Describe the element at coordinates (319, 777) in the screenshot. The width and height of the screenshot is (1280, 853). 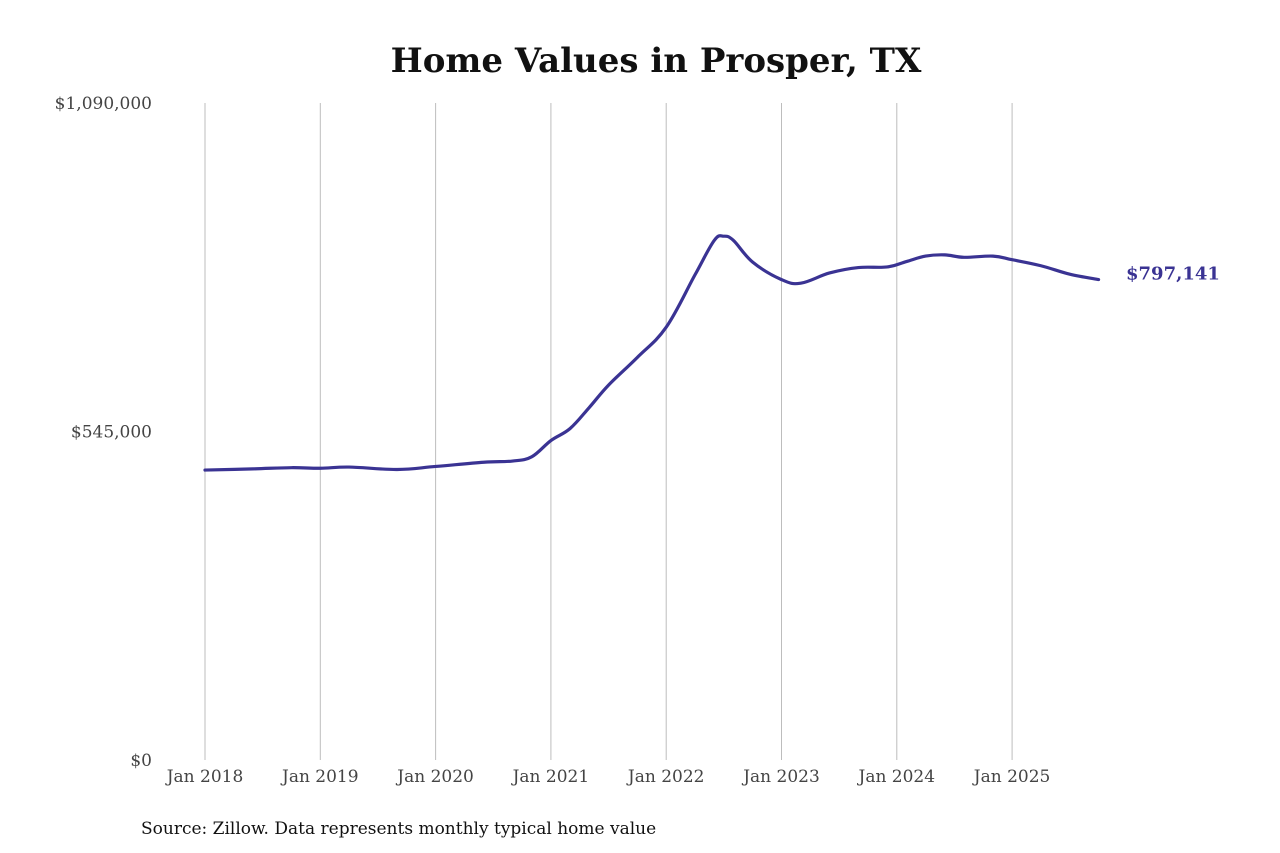
I see `x-tick-label: Jan 2019` at that location.